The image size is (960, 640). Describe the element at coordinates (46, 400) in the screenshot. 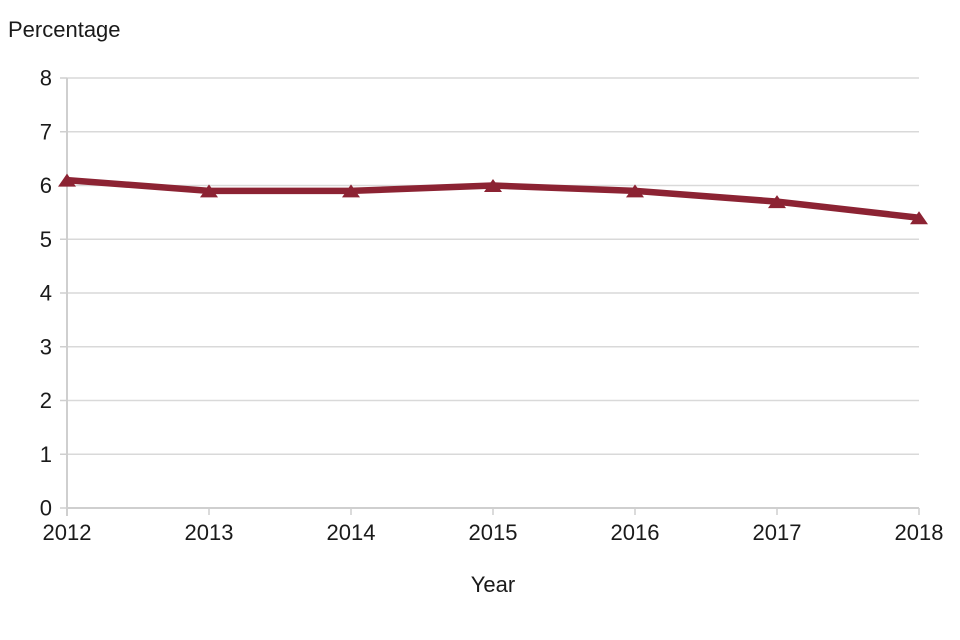

I see `y-tick-label: 2` at that location.